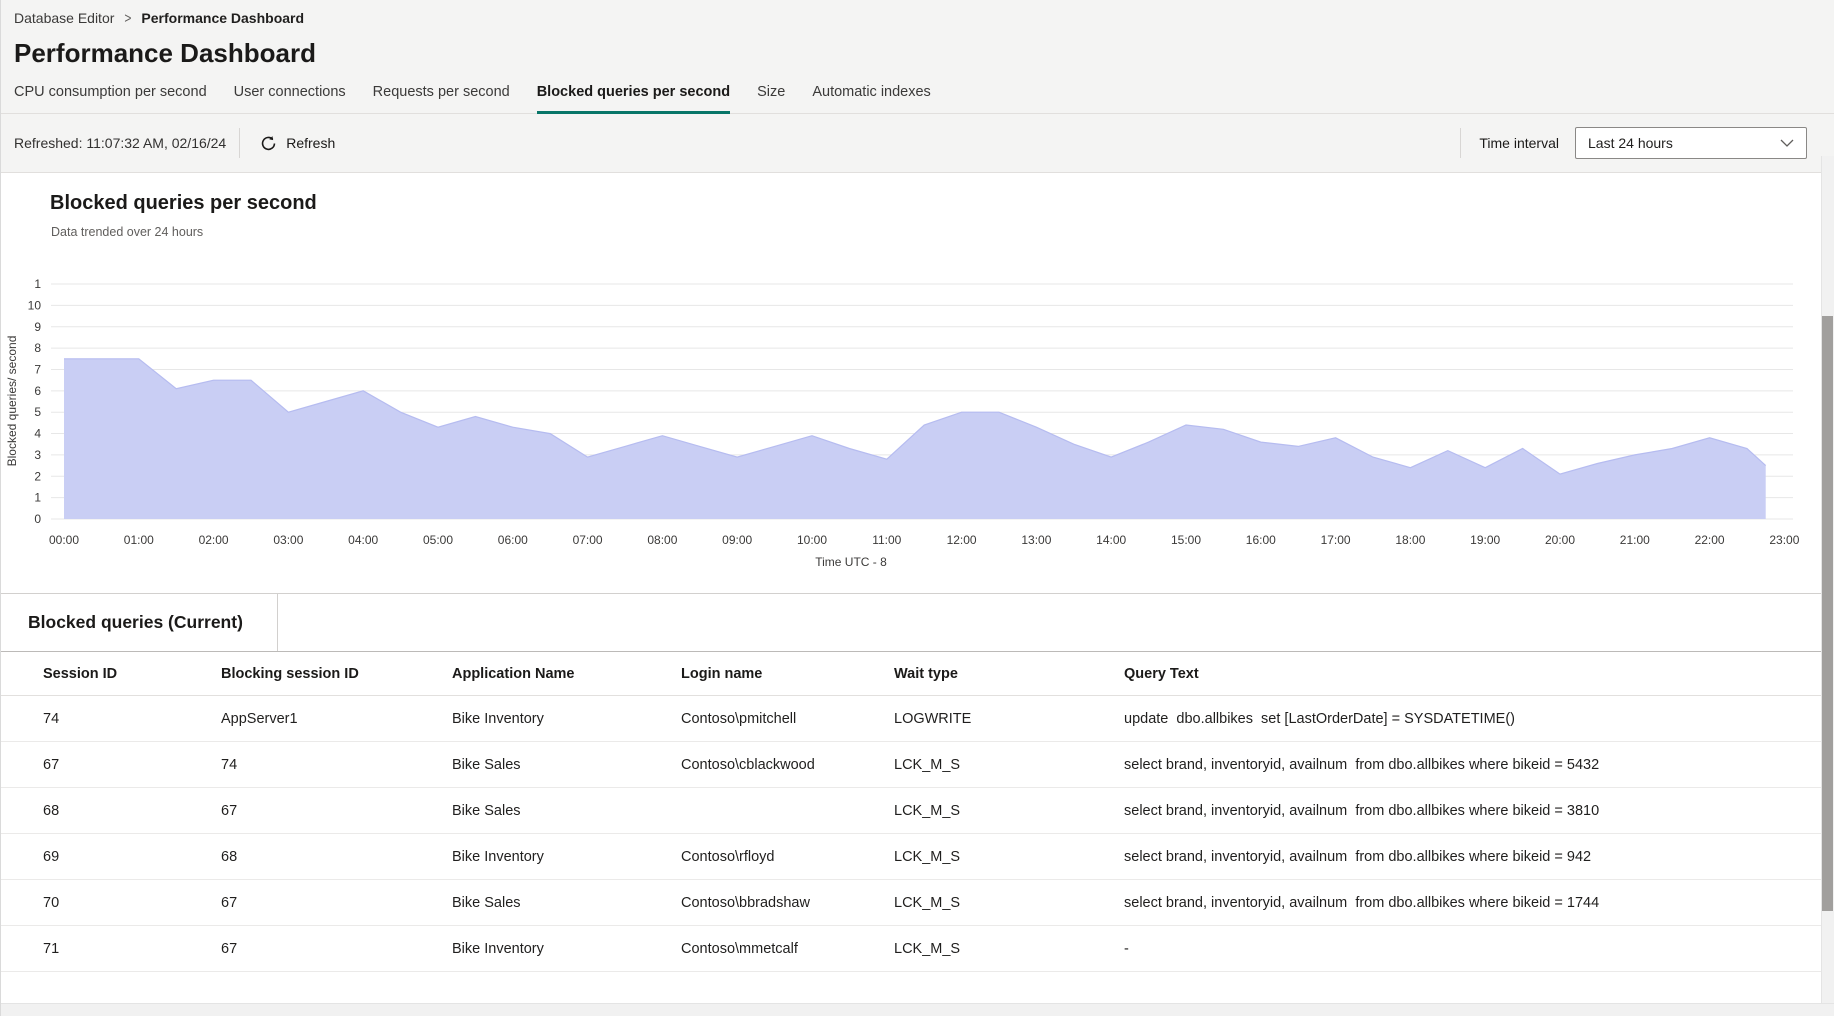  I want to click on cell-session-id: 67, so click(51, 764).